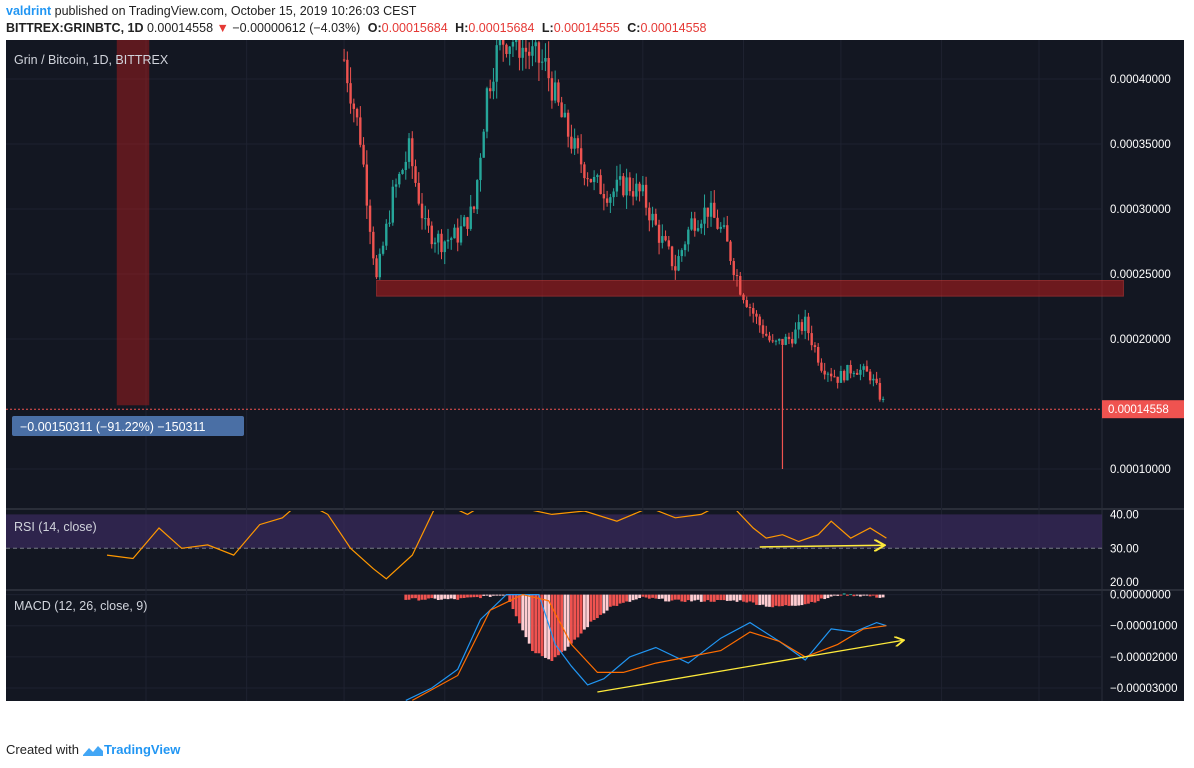  I want to click on measure-text: −0.00150311 (−91.22%) −150311, so click(113, 427).